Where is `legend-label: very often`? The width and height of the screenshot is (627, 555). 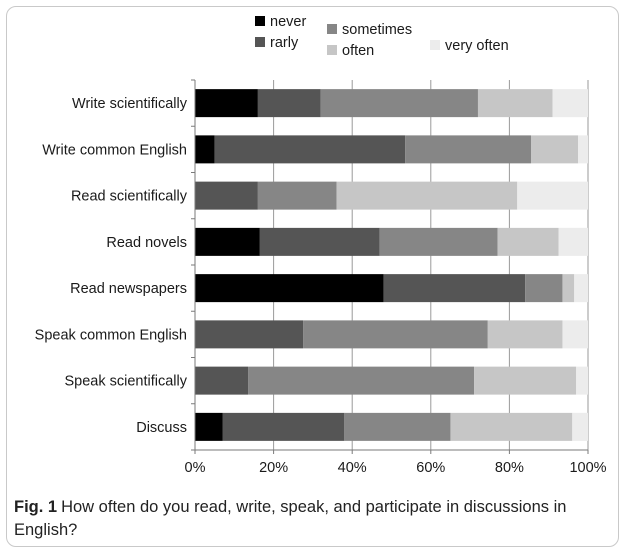 legend-label: very often is located at coordinates (477, 46).